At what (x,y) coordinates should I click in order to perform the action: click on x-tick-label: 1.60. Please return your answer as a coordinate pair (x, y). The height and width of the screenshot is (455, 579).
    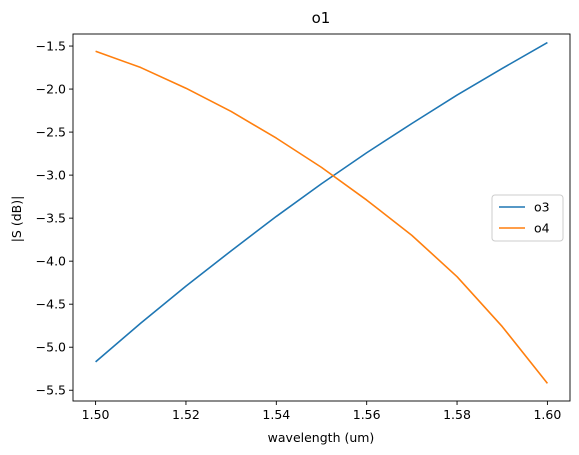
    Looking at the image, I should click on (547, 414).